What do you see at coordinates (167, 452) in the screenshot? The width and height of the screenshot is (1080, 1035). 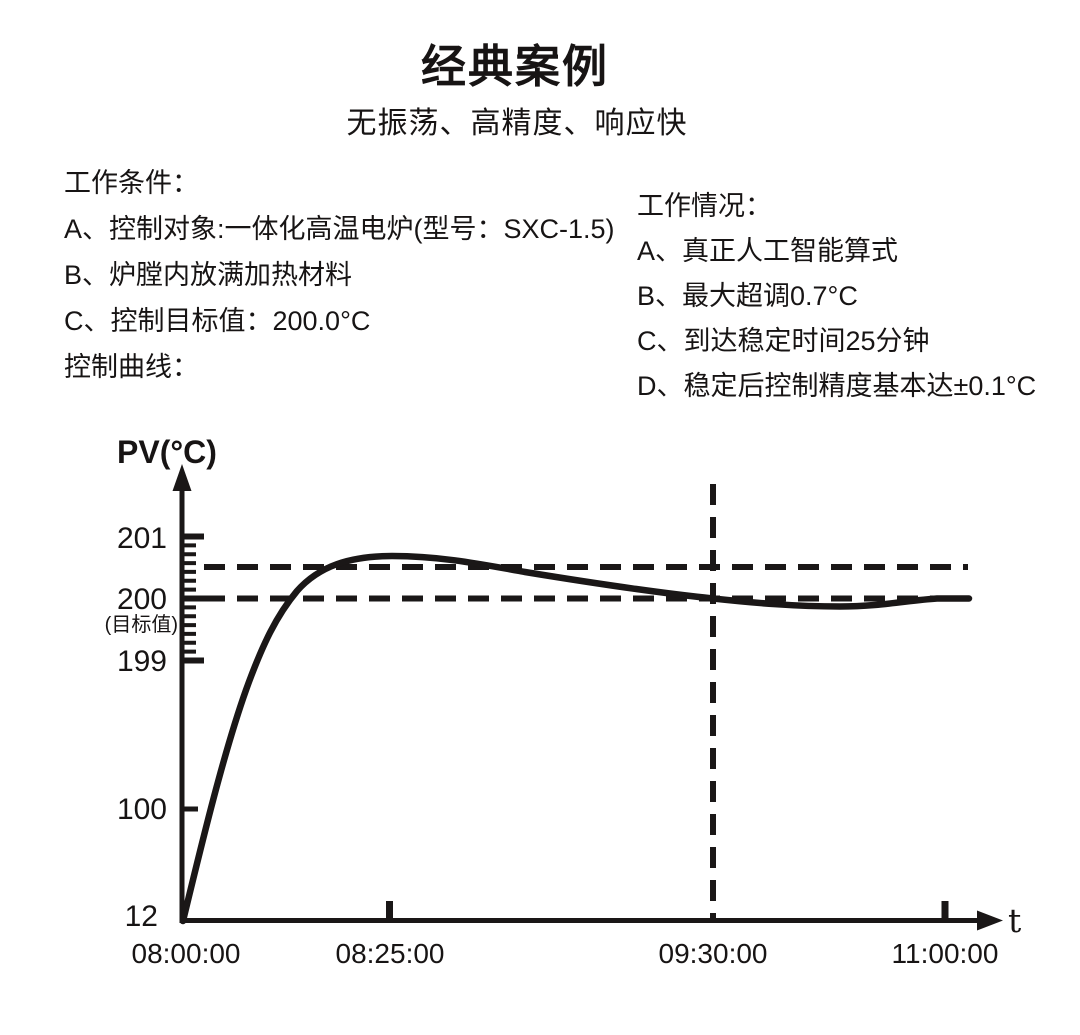 I see `y-axis-title: PV(°C)` at bounding box center [167, 452].